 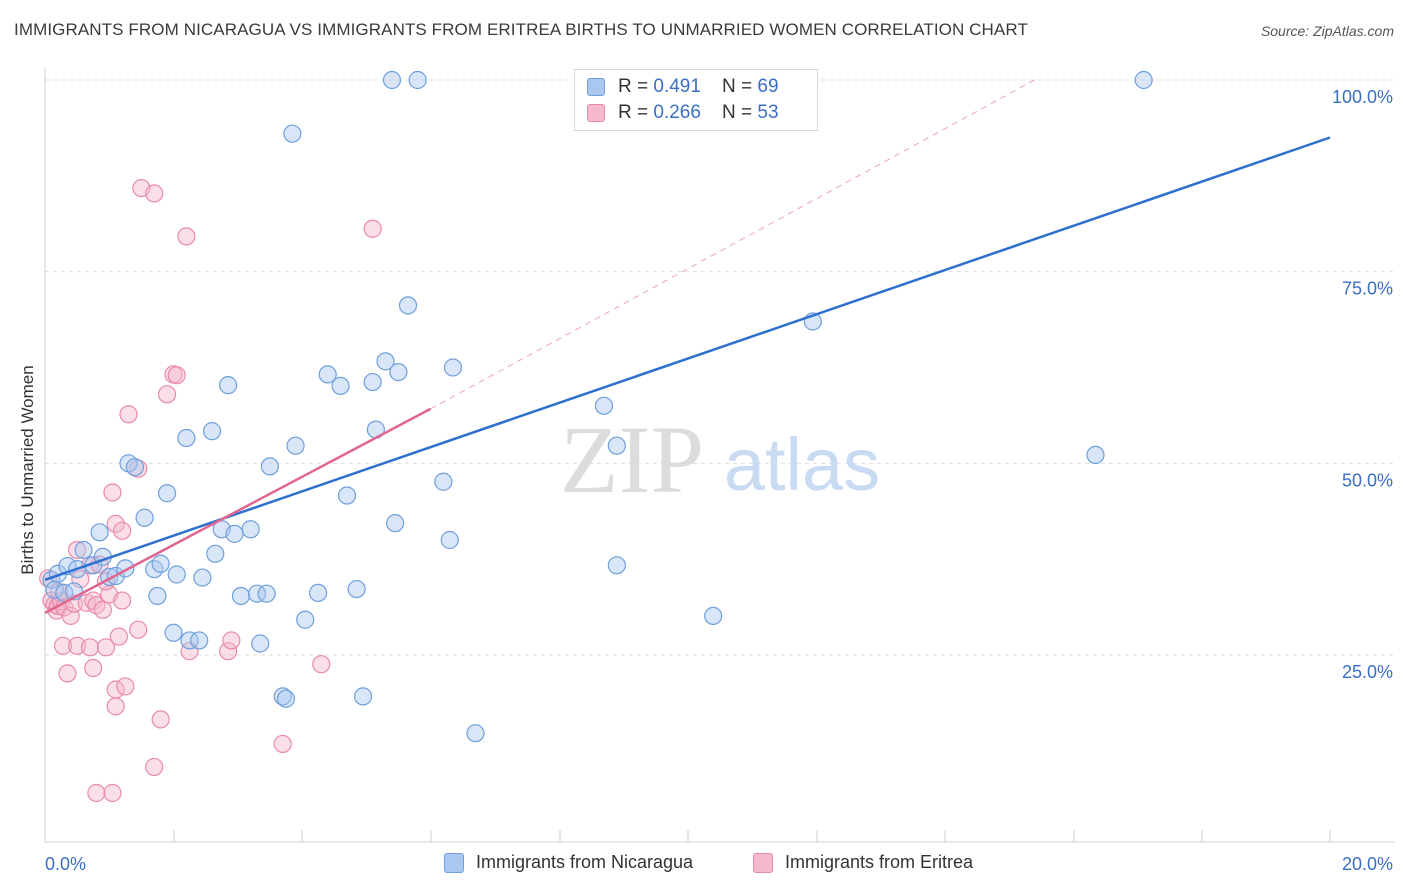 I want to click on legend-nicaragua-label: Immigrants from Nicaragua, so click(x=585, y=862).